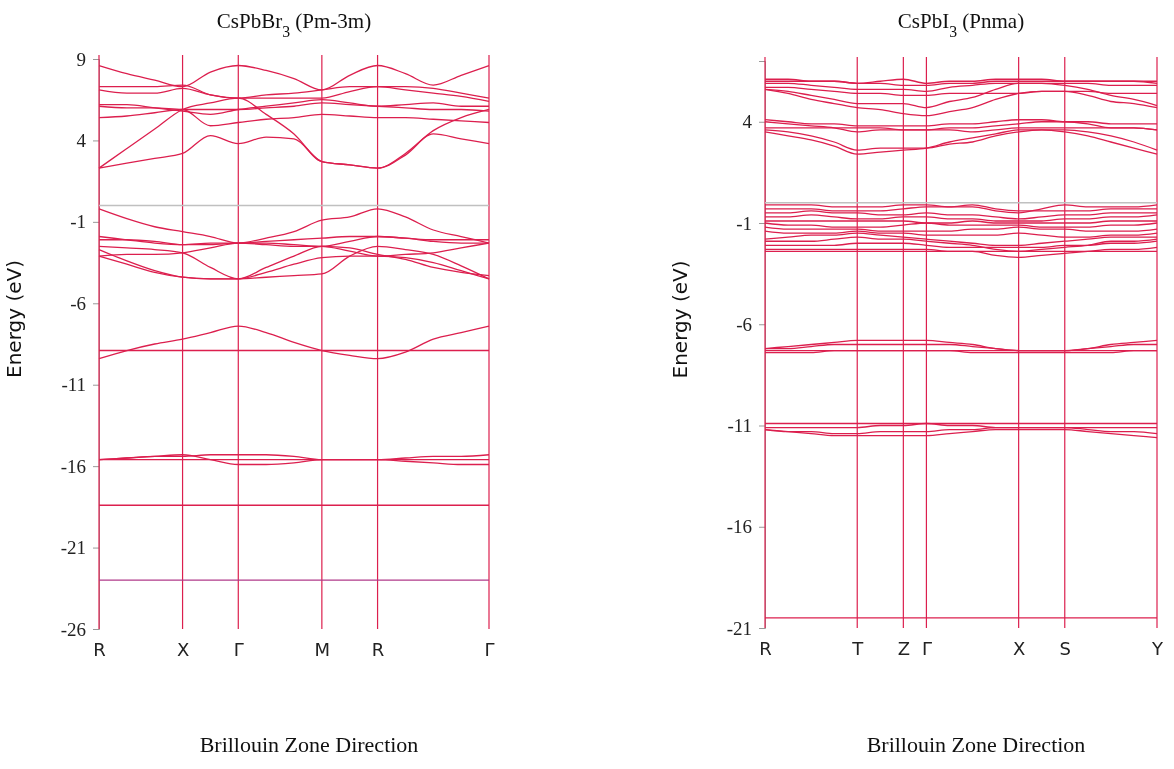  I want to click on x-tick-label: T, so click(858, 648).